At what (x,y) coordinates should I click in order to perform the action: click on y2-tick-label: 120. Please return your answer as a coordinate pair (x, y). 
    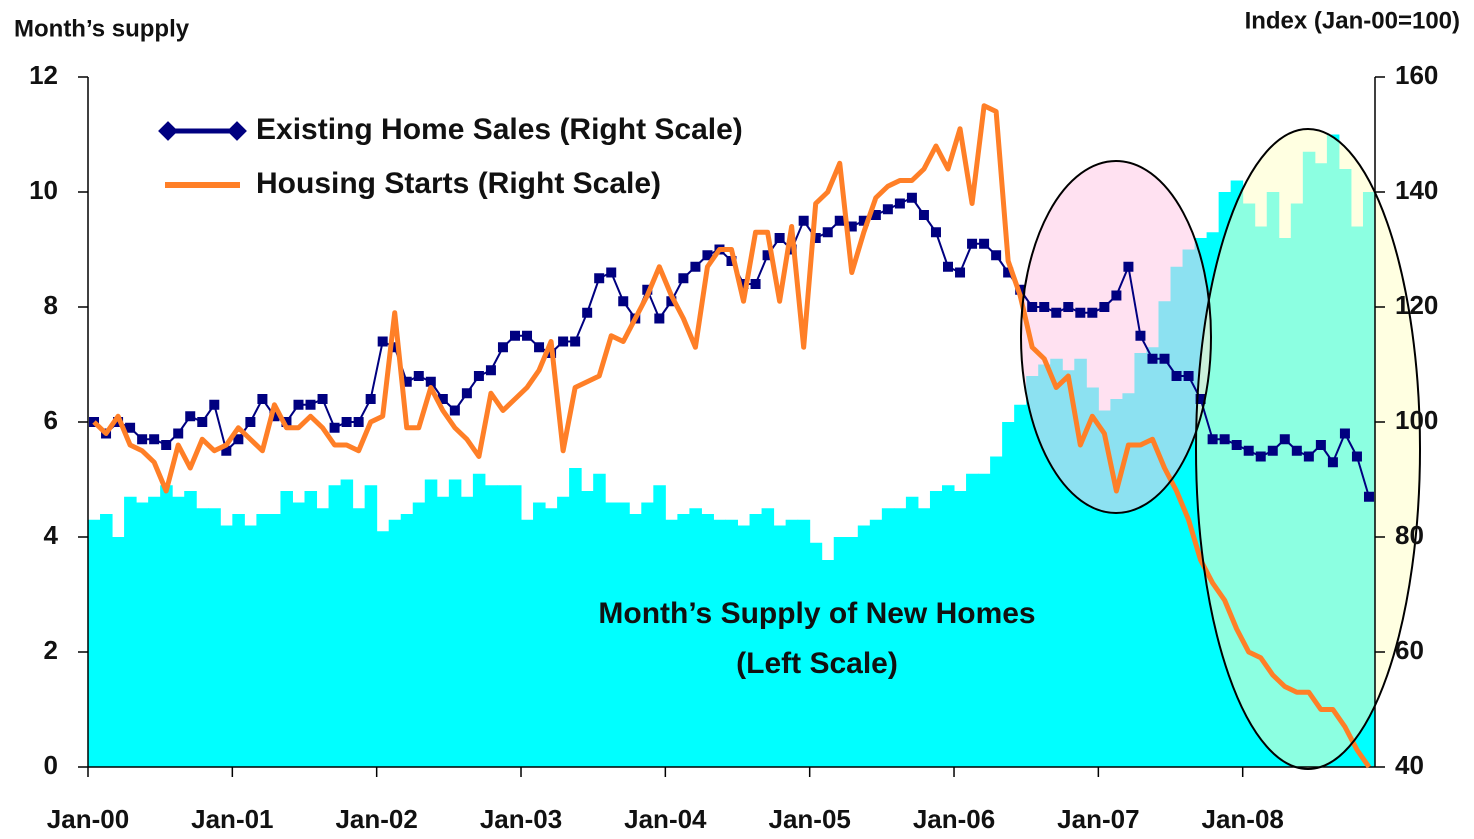
    Looking at the image, I should click on (1416, 305).